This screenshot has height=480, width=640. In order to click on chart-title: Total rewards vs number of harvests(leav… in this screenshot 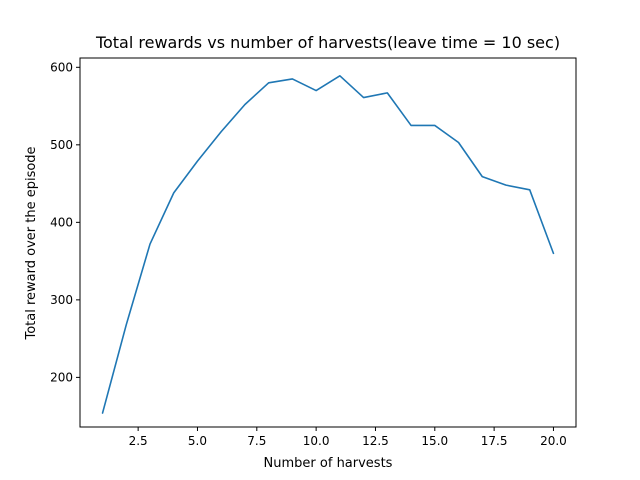, I will do `click(327, 42)`.